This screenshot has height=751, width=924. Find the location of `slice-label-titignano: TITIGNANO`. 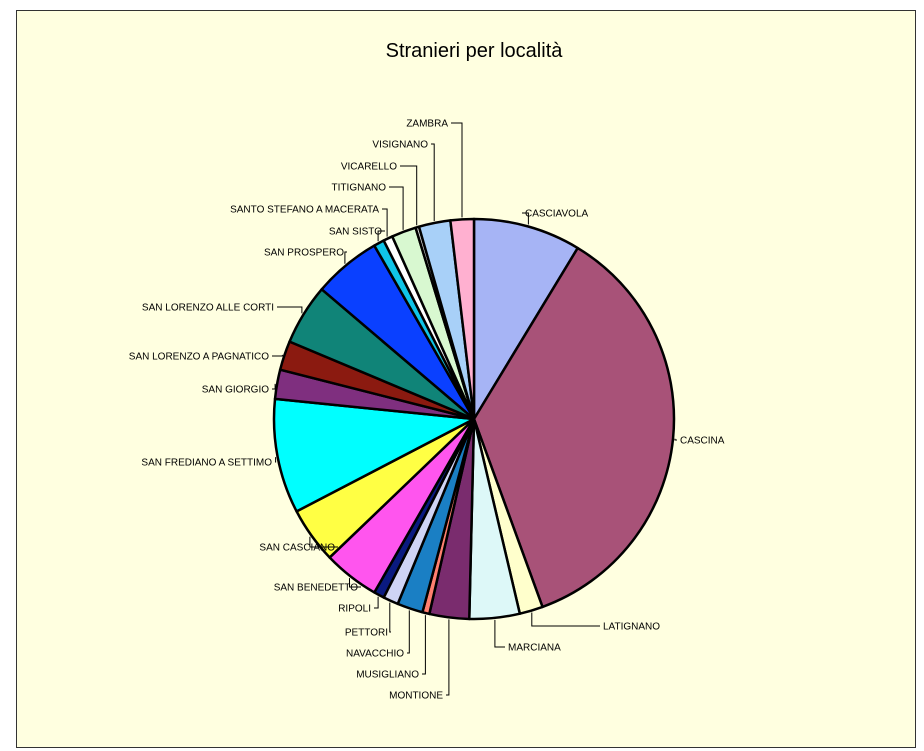

slice-label-titignano: TITIGNANO is located at coordinates (359, 188).